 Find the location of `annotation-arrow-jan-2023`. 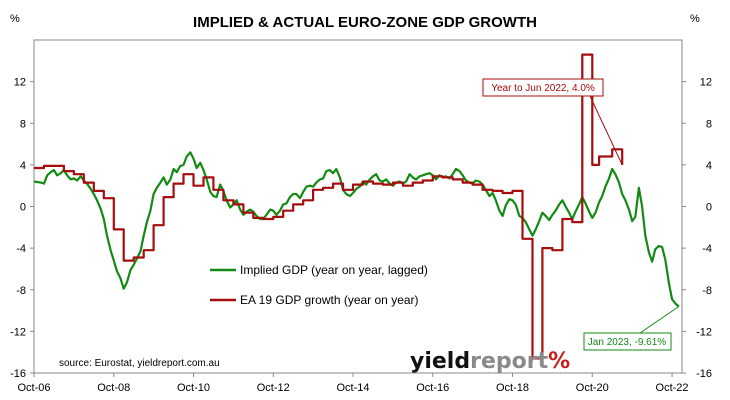

annotation-arrow-jan-2023 is located at coordinates (659, 320).